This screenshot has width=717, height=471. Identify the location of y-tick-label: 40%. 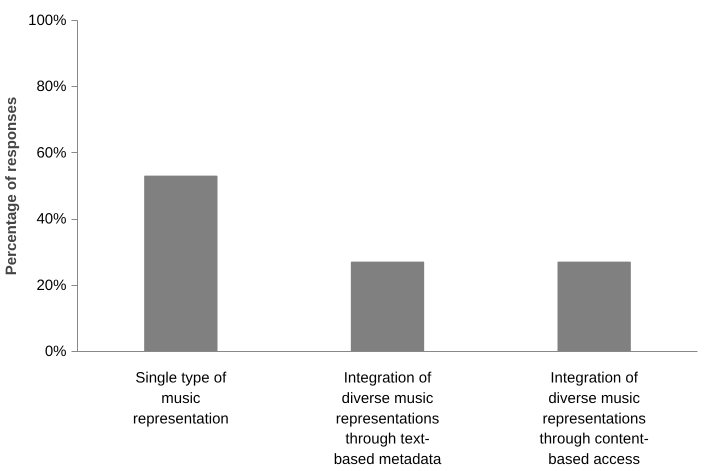
(51, 219).